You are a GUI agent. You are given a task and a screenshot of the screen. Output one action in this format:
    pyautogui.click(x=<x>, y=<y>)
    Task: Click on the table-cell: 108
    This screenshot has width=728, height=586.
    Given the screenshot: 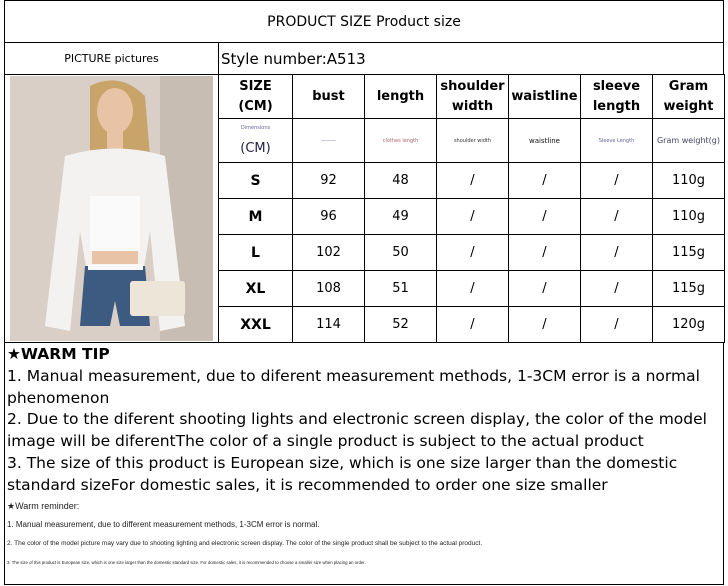 What is the action you would take?
    pyautogui.click(x=328, y=288)
    